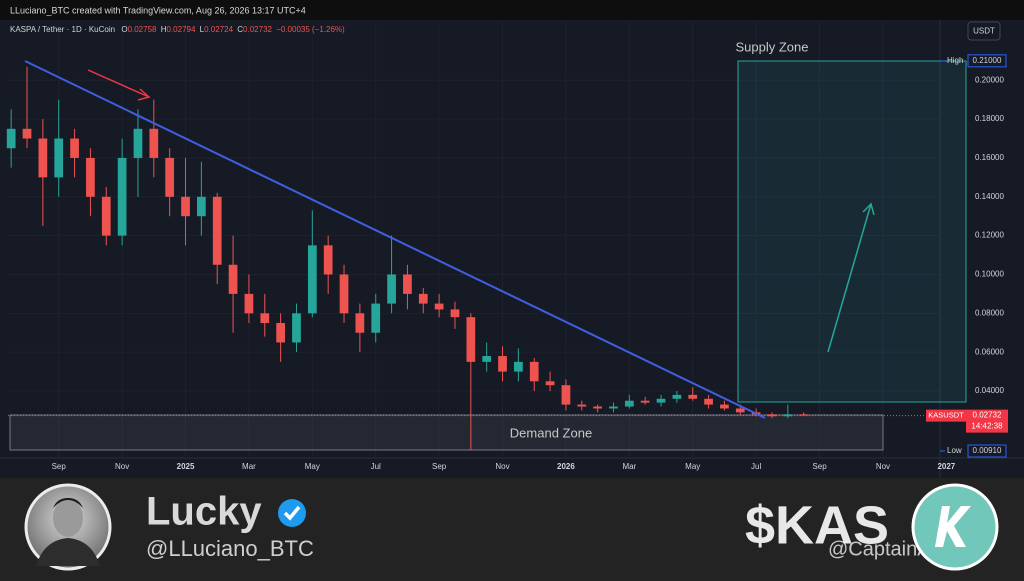 The image size is (1024, 581). What do you see at coordinates (144, 94) in the screenshot?
I see `red-arrow-head` at bounding box center [144, 94].